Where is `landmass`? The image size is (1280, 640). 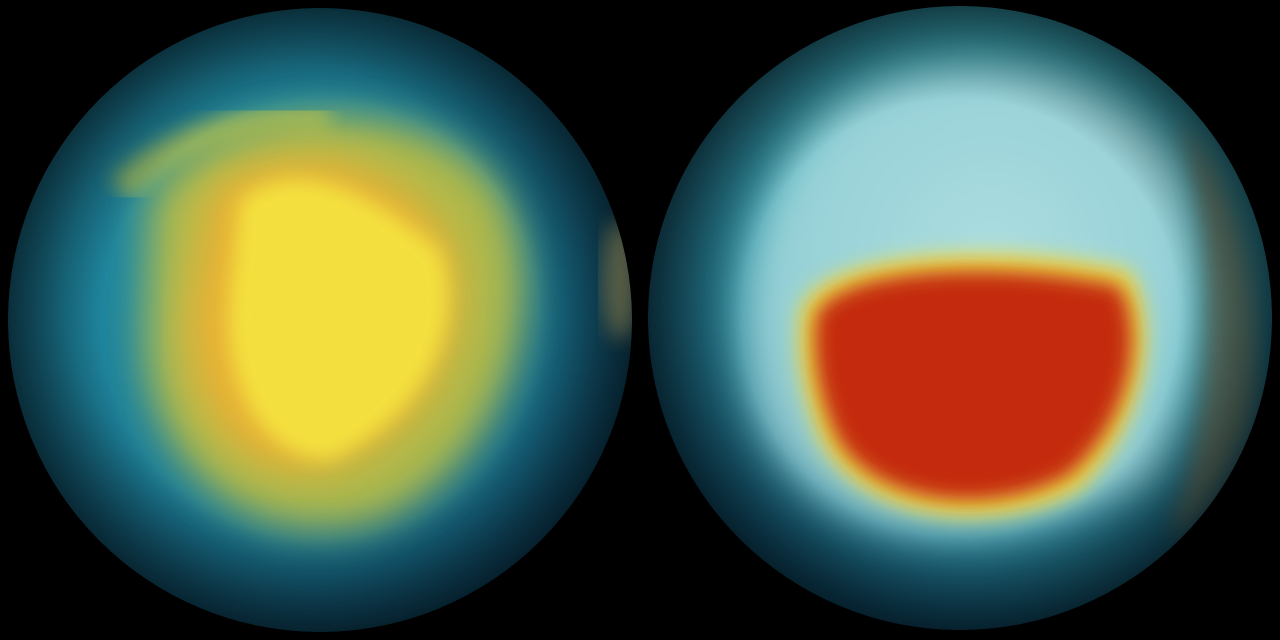
landmass is located at coordinates (617, 280).